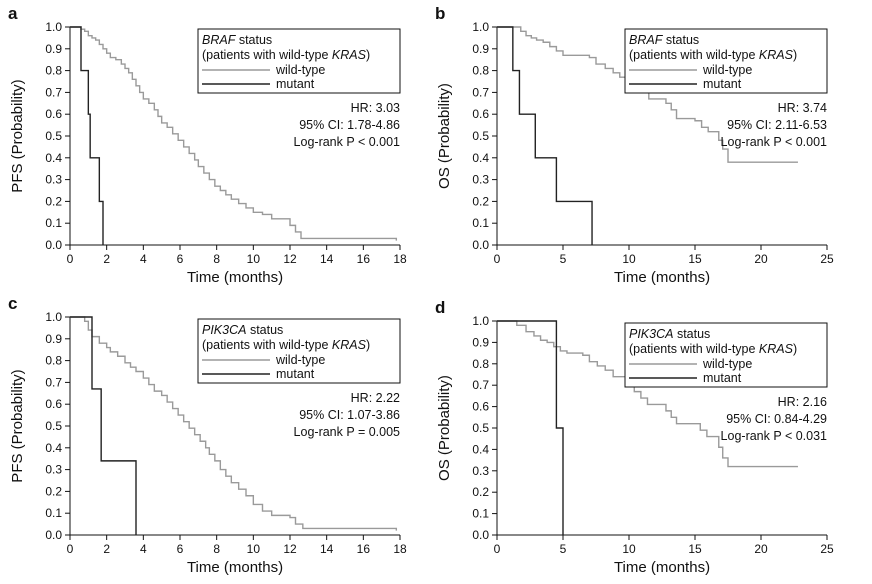 The image size is (872, 584). What do you see at coordinates (13, 13) in the screenshot?
I see `panel-letter: a` at bounding box center [13, 13].